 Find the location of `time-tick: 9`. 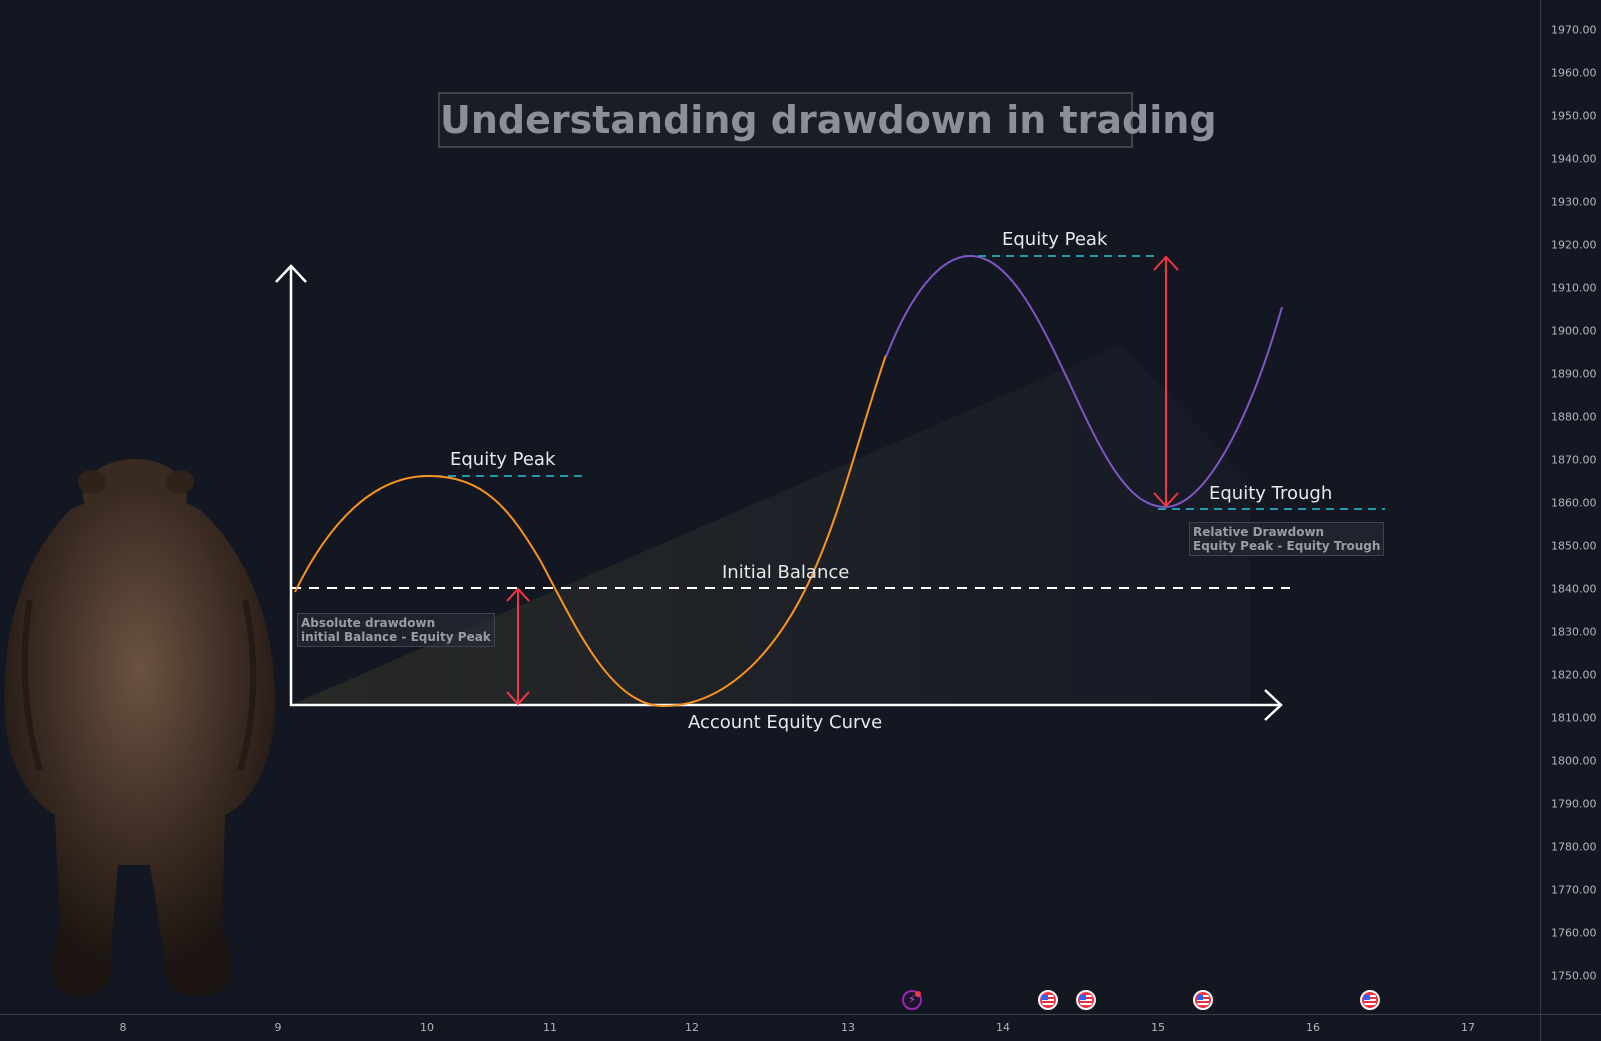

time-tick: 9 is located at coordinates (278, 1027).